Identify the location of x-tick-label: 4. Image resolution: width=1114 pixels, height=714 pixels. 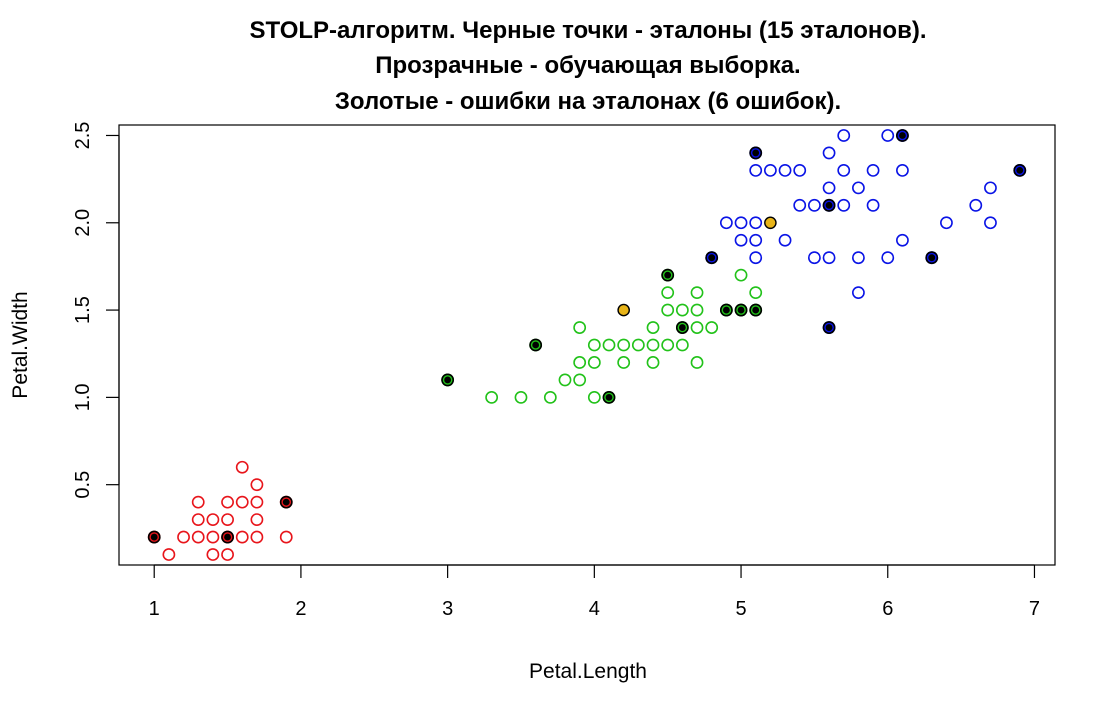
(594, 609).